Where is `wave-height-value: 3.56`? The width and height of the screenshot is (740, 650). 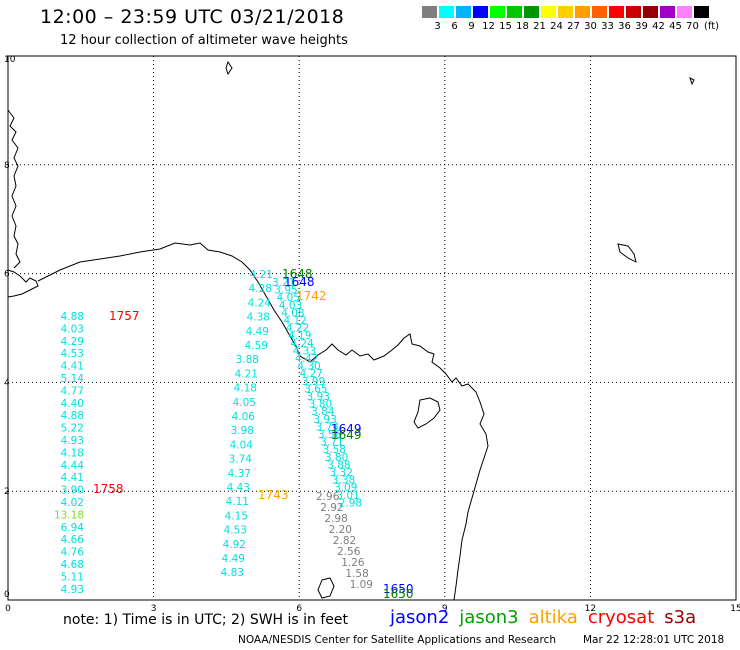
wave-height-value: 3.56 is located at coordinates (330, 435).